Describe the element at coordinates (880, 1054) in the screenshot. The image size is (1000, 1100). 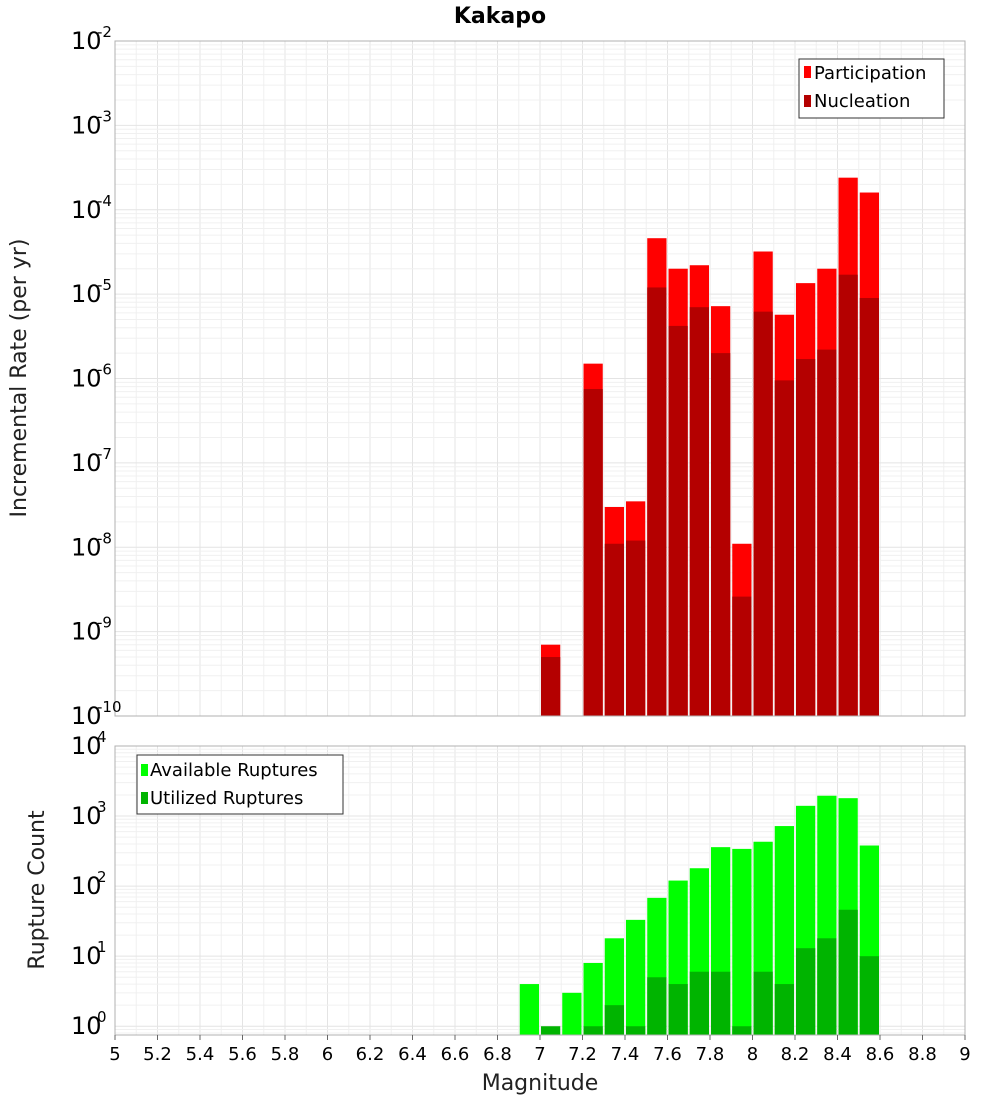
I see `x-tick-label: 8.6` at that location.